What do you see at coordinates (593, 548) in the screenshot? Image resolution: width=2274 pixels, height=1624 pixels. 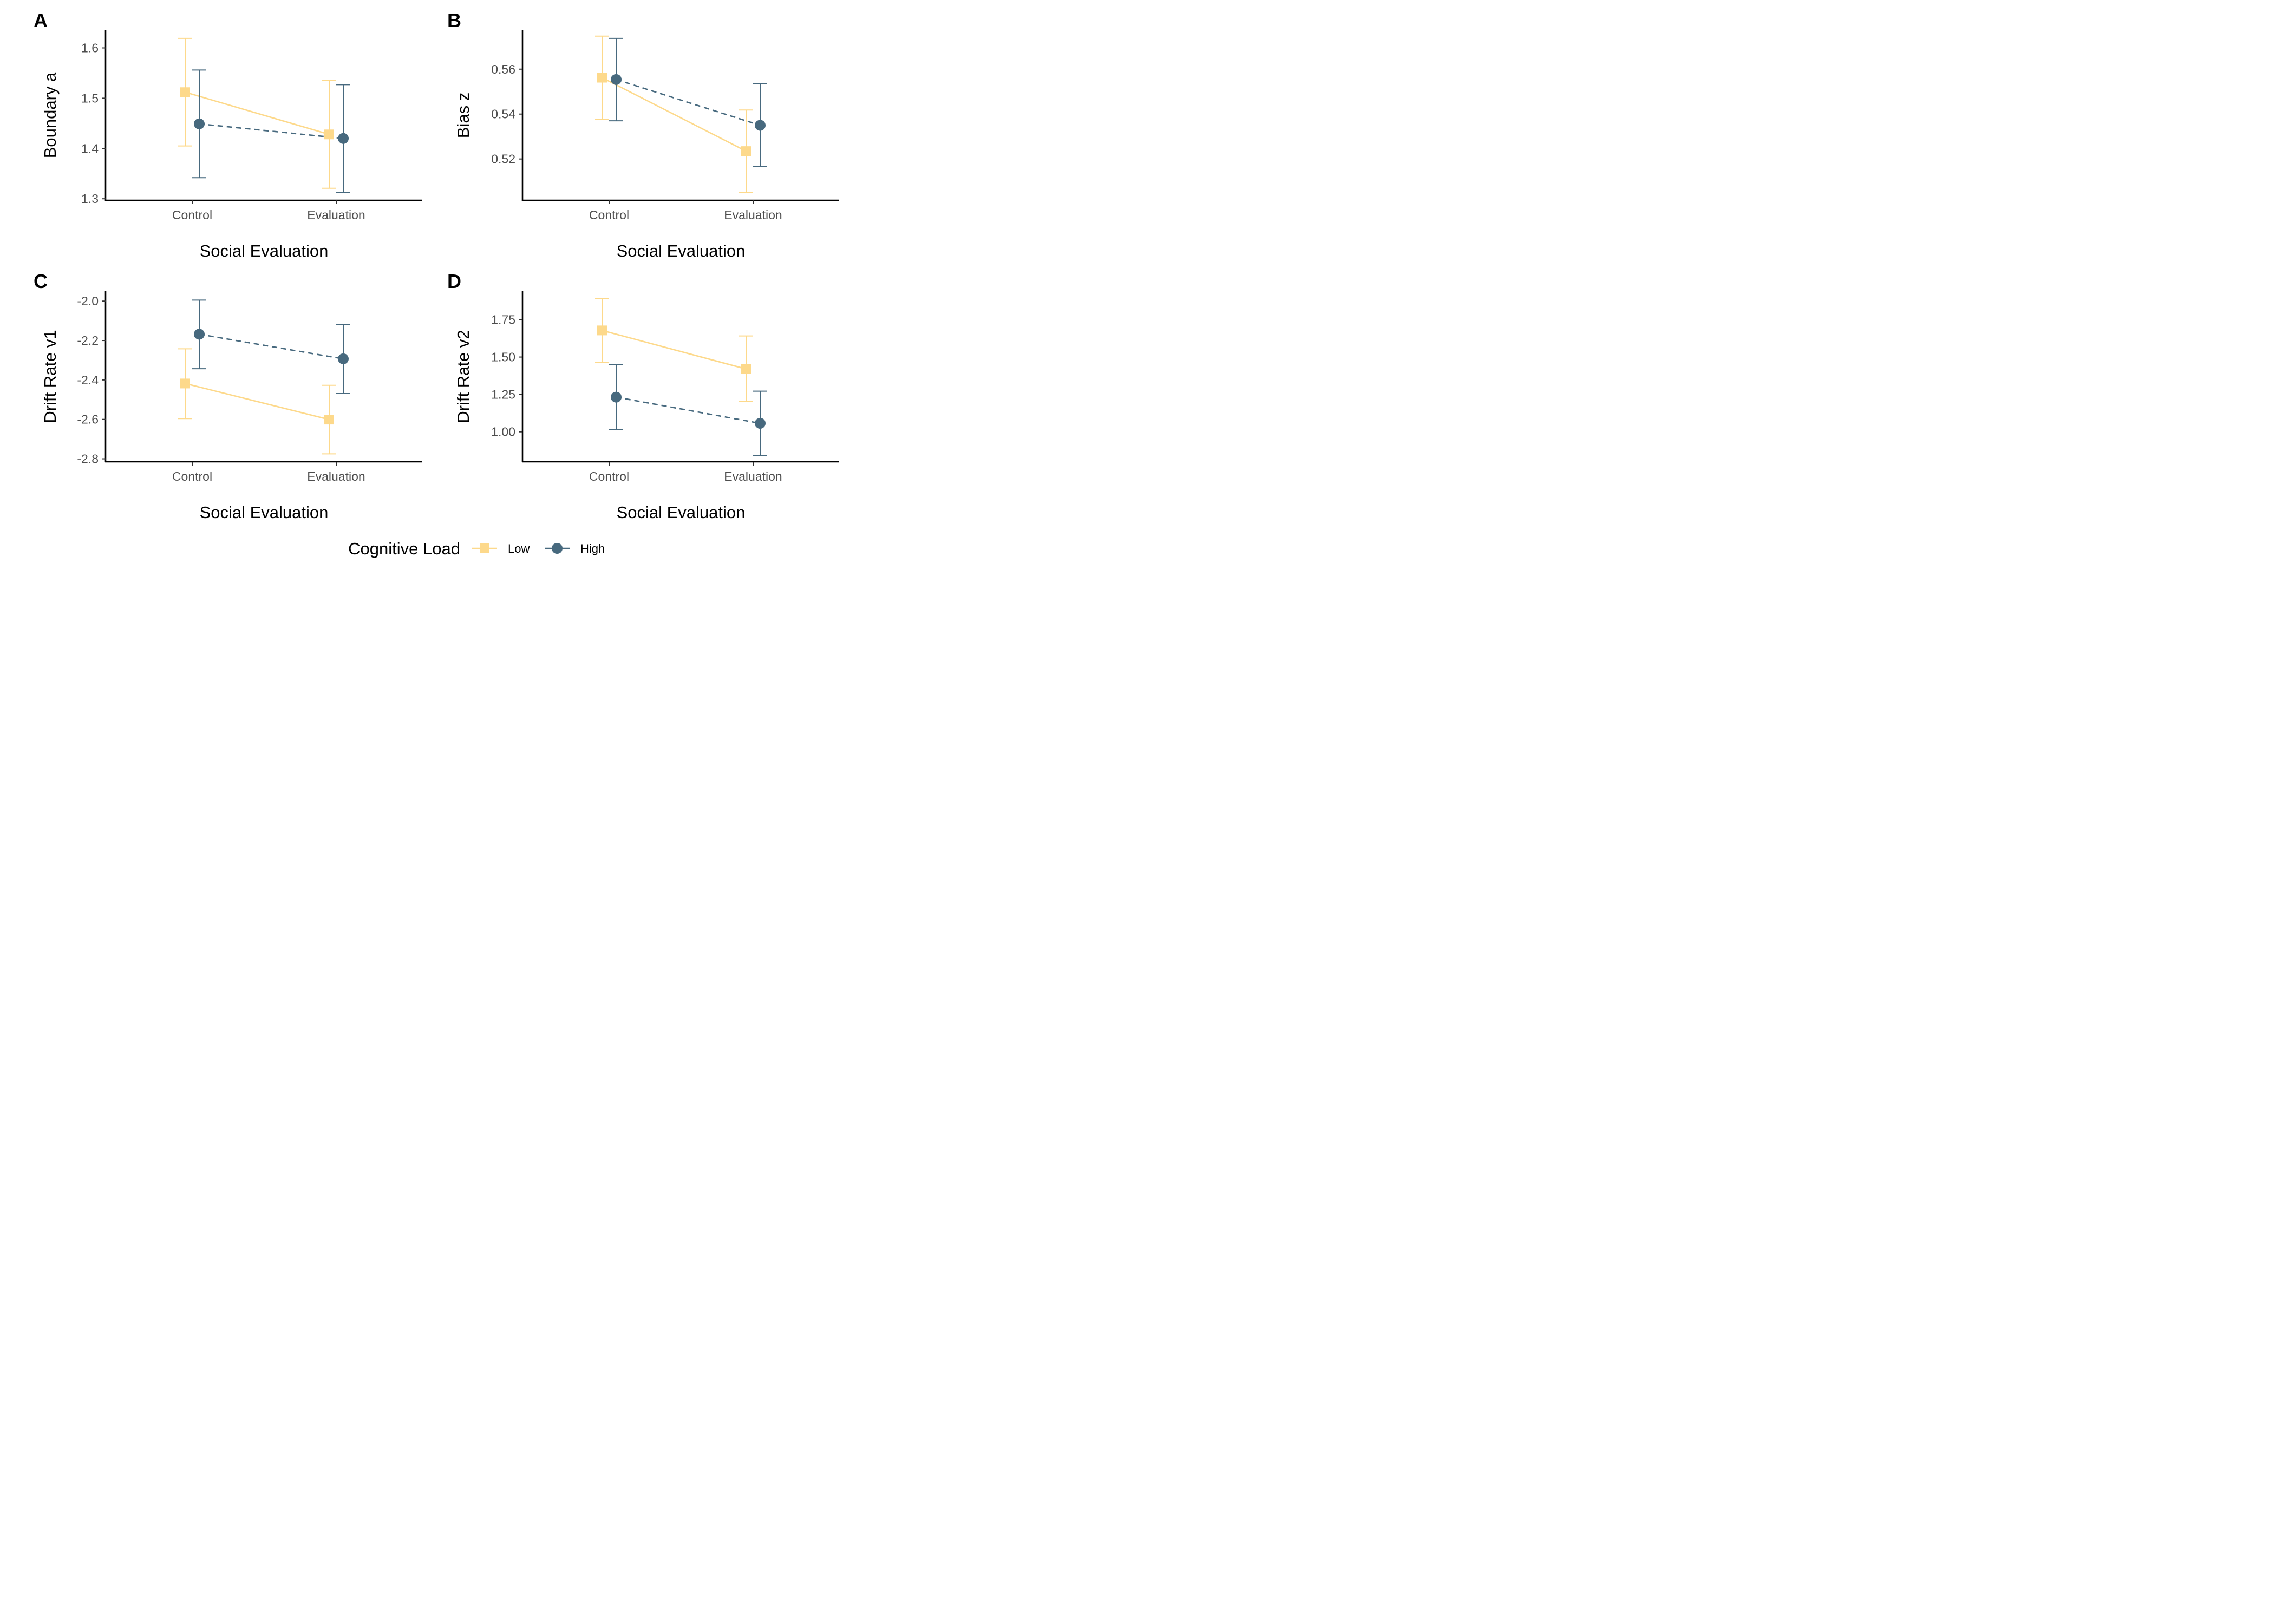 I see `legend-label-high: High` at bounding box center [593, 548].